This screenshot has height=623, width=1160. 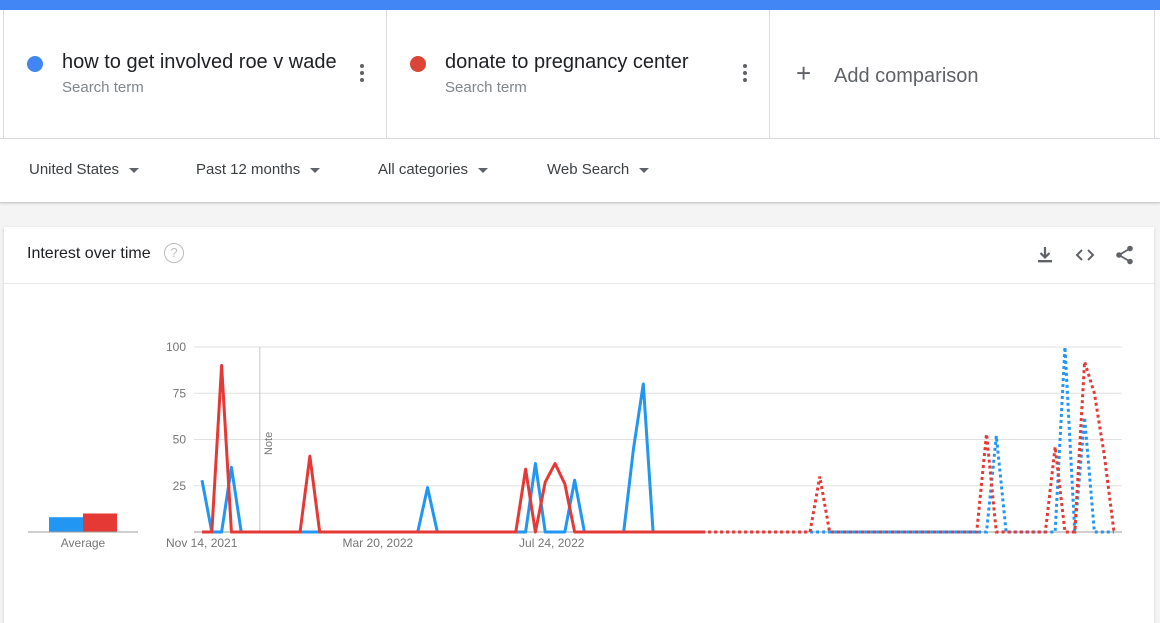 I want to click on chart-note-marker: Note, so click(x=267, y=439).